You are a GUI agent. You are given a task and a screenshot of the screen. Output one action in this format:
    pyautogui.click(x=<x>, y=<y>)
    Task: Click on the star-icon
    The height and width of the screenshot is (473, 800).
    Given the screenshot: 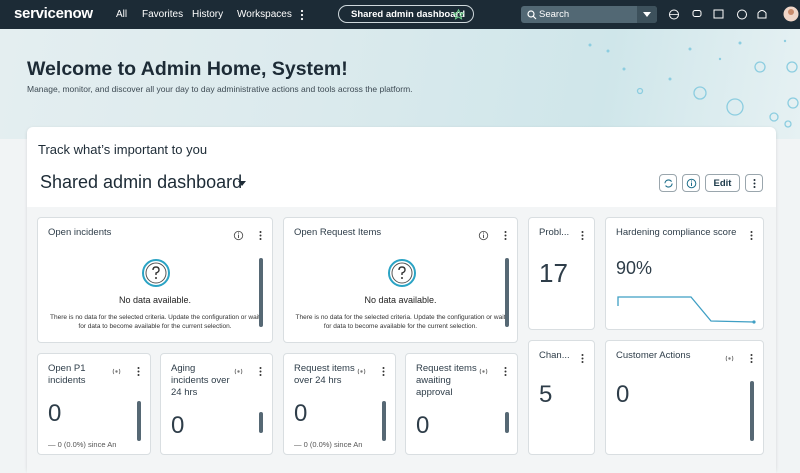 What is the action you would take?
    pyautogui.click(x=458, y=14)
    